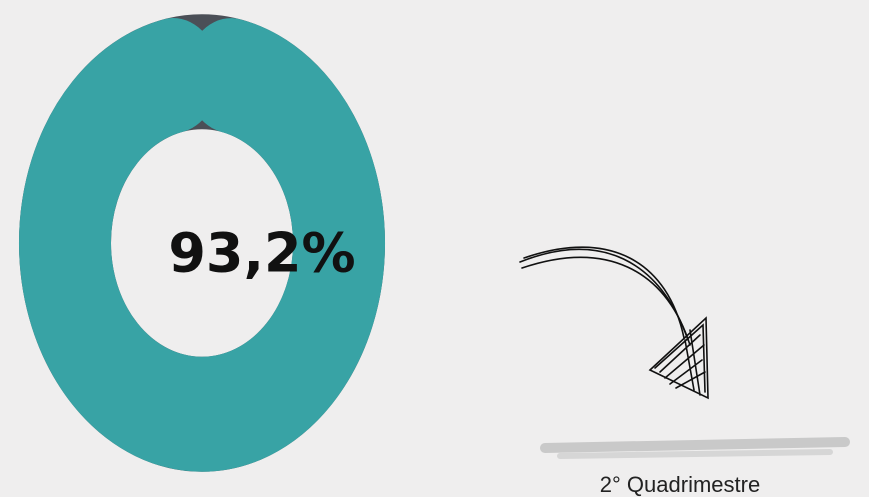 This screenshot has width=869, height=497. What do you see at coordinates (680, 484) in the screenshot?
I see `annotation: 2° Quadrimestre` at bounding box center [680, 484].